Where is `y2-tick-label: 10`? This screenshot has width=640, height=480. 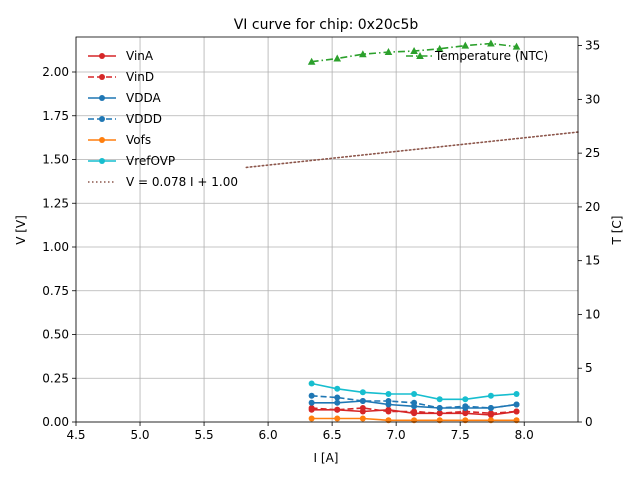
y2-tick-label: 10 is located at coordinates (592, 314).